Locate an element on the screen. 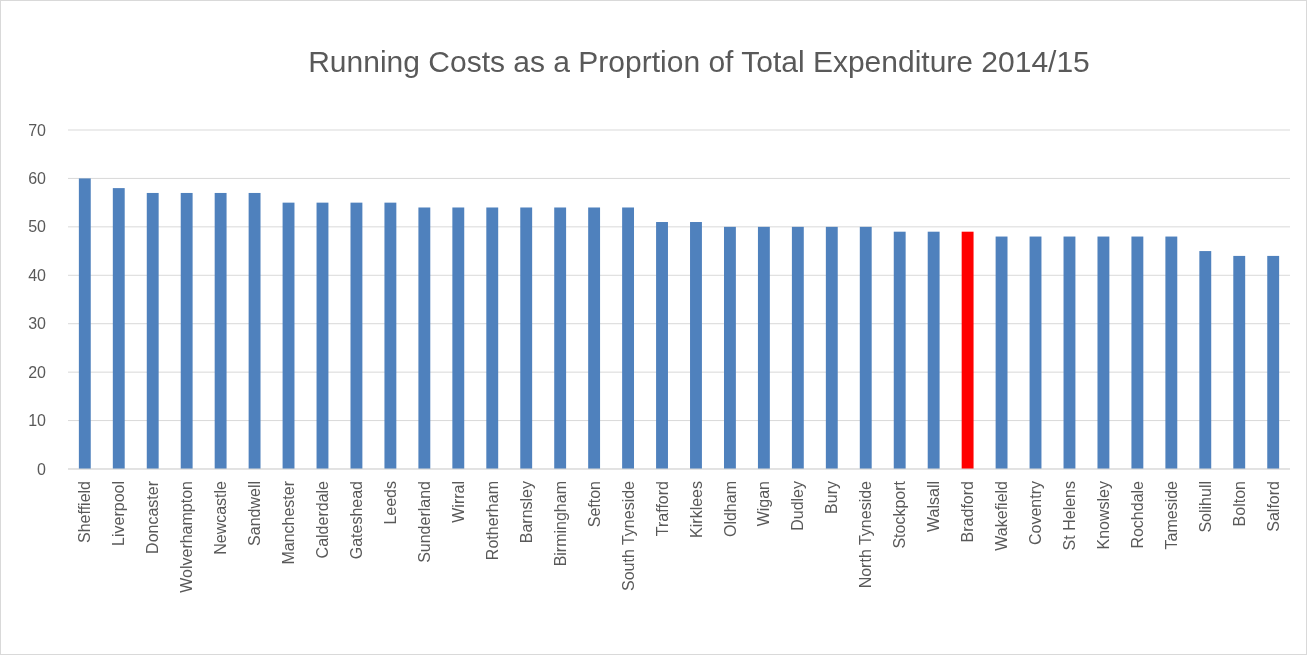 The height and width of the screenshot is (655, 1307). x-tick-label: Rotherham is located at coordinates (492, 521).